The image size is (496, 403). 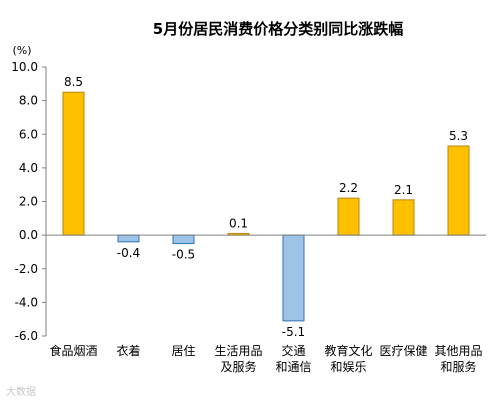 What do you see at coordinates (28, 168) in the screenshot?
I see `y-tick-label: 4.0` at bounding box center [28, 168].